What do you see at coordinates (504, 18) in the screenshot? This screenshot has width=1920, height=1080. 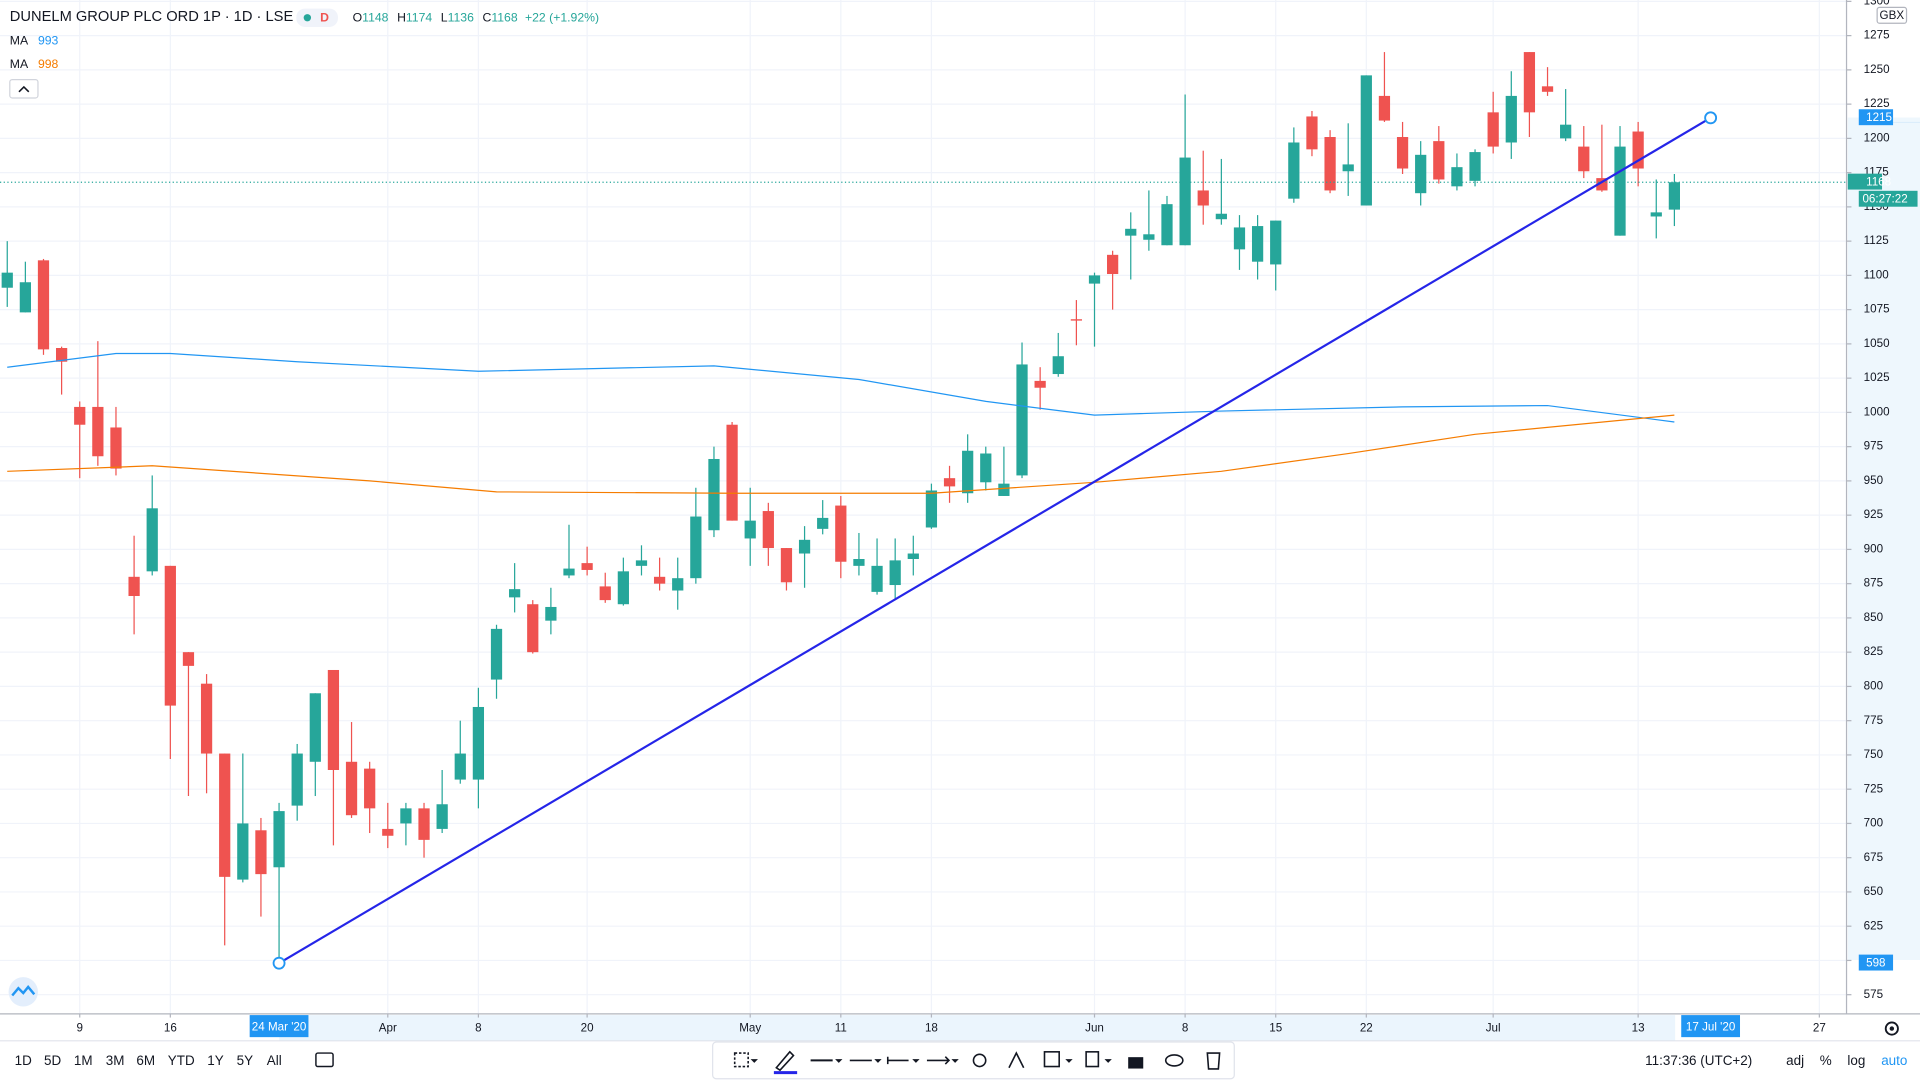 I see `ohlc-value: 1168` at bounding box center [504, 18].